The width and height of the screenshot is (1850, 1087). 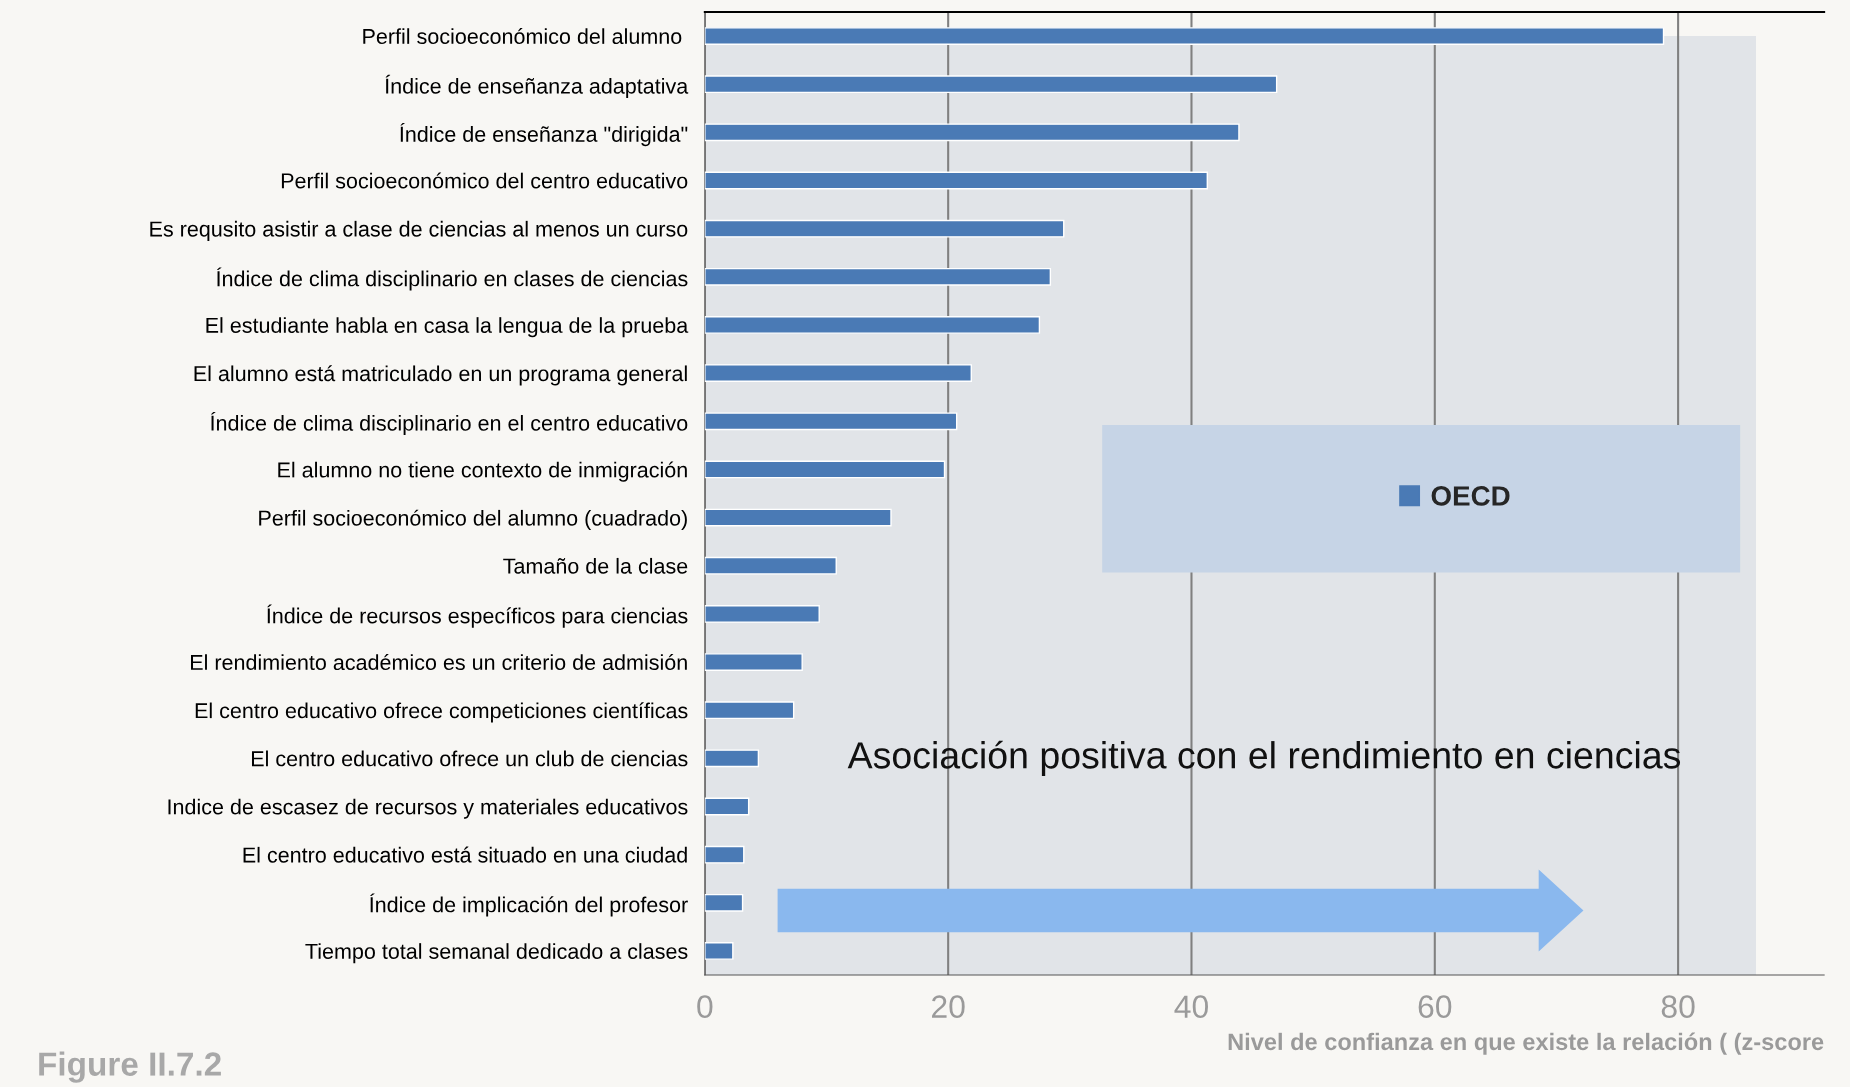 What do you see at coordinates (705, 1006) in the screenshot?
I see `x-tick-label: 0` at bounding box center [705, 1006].